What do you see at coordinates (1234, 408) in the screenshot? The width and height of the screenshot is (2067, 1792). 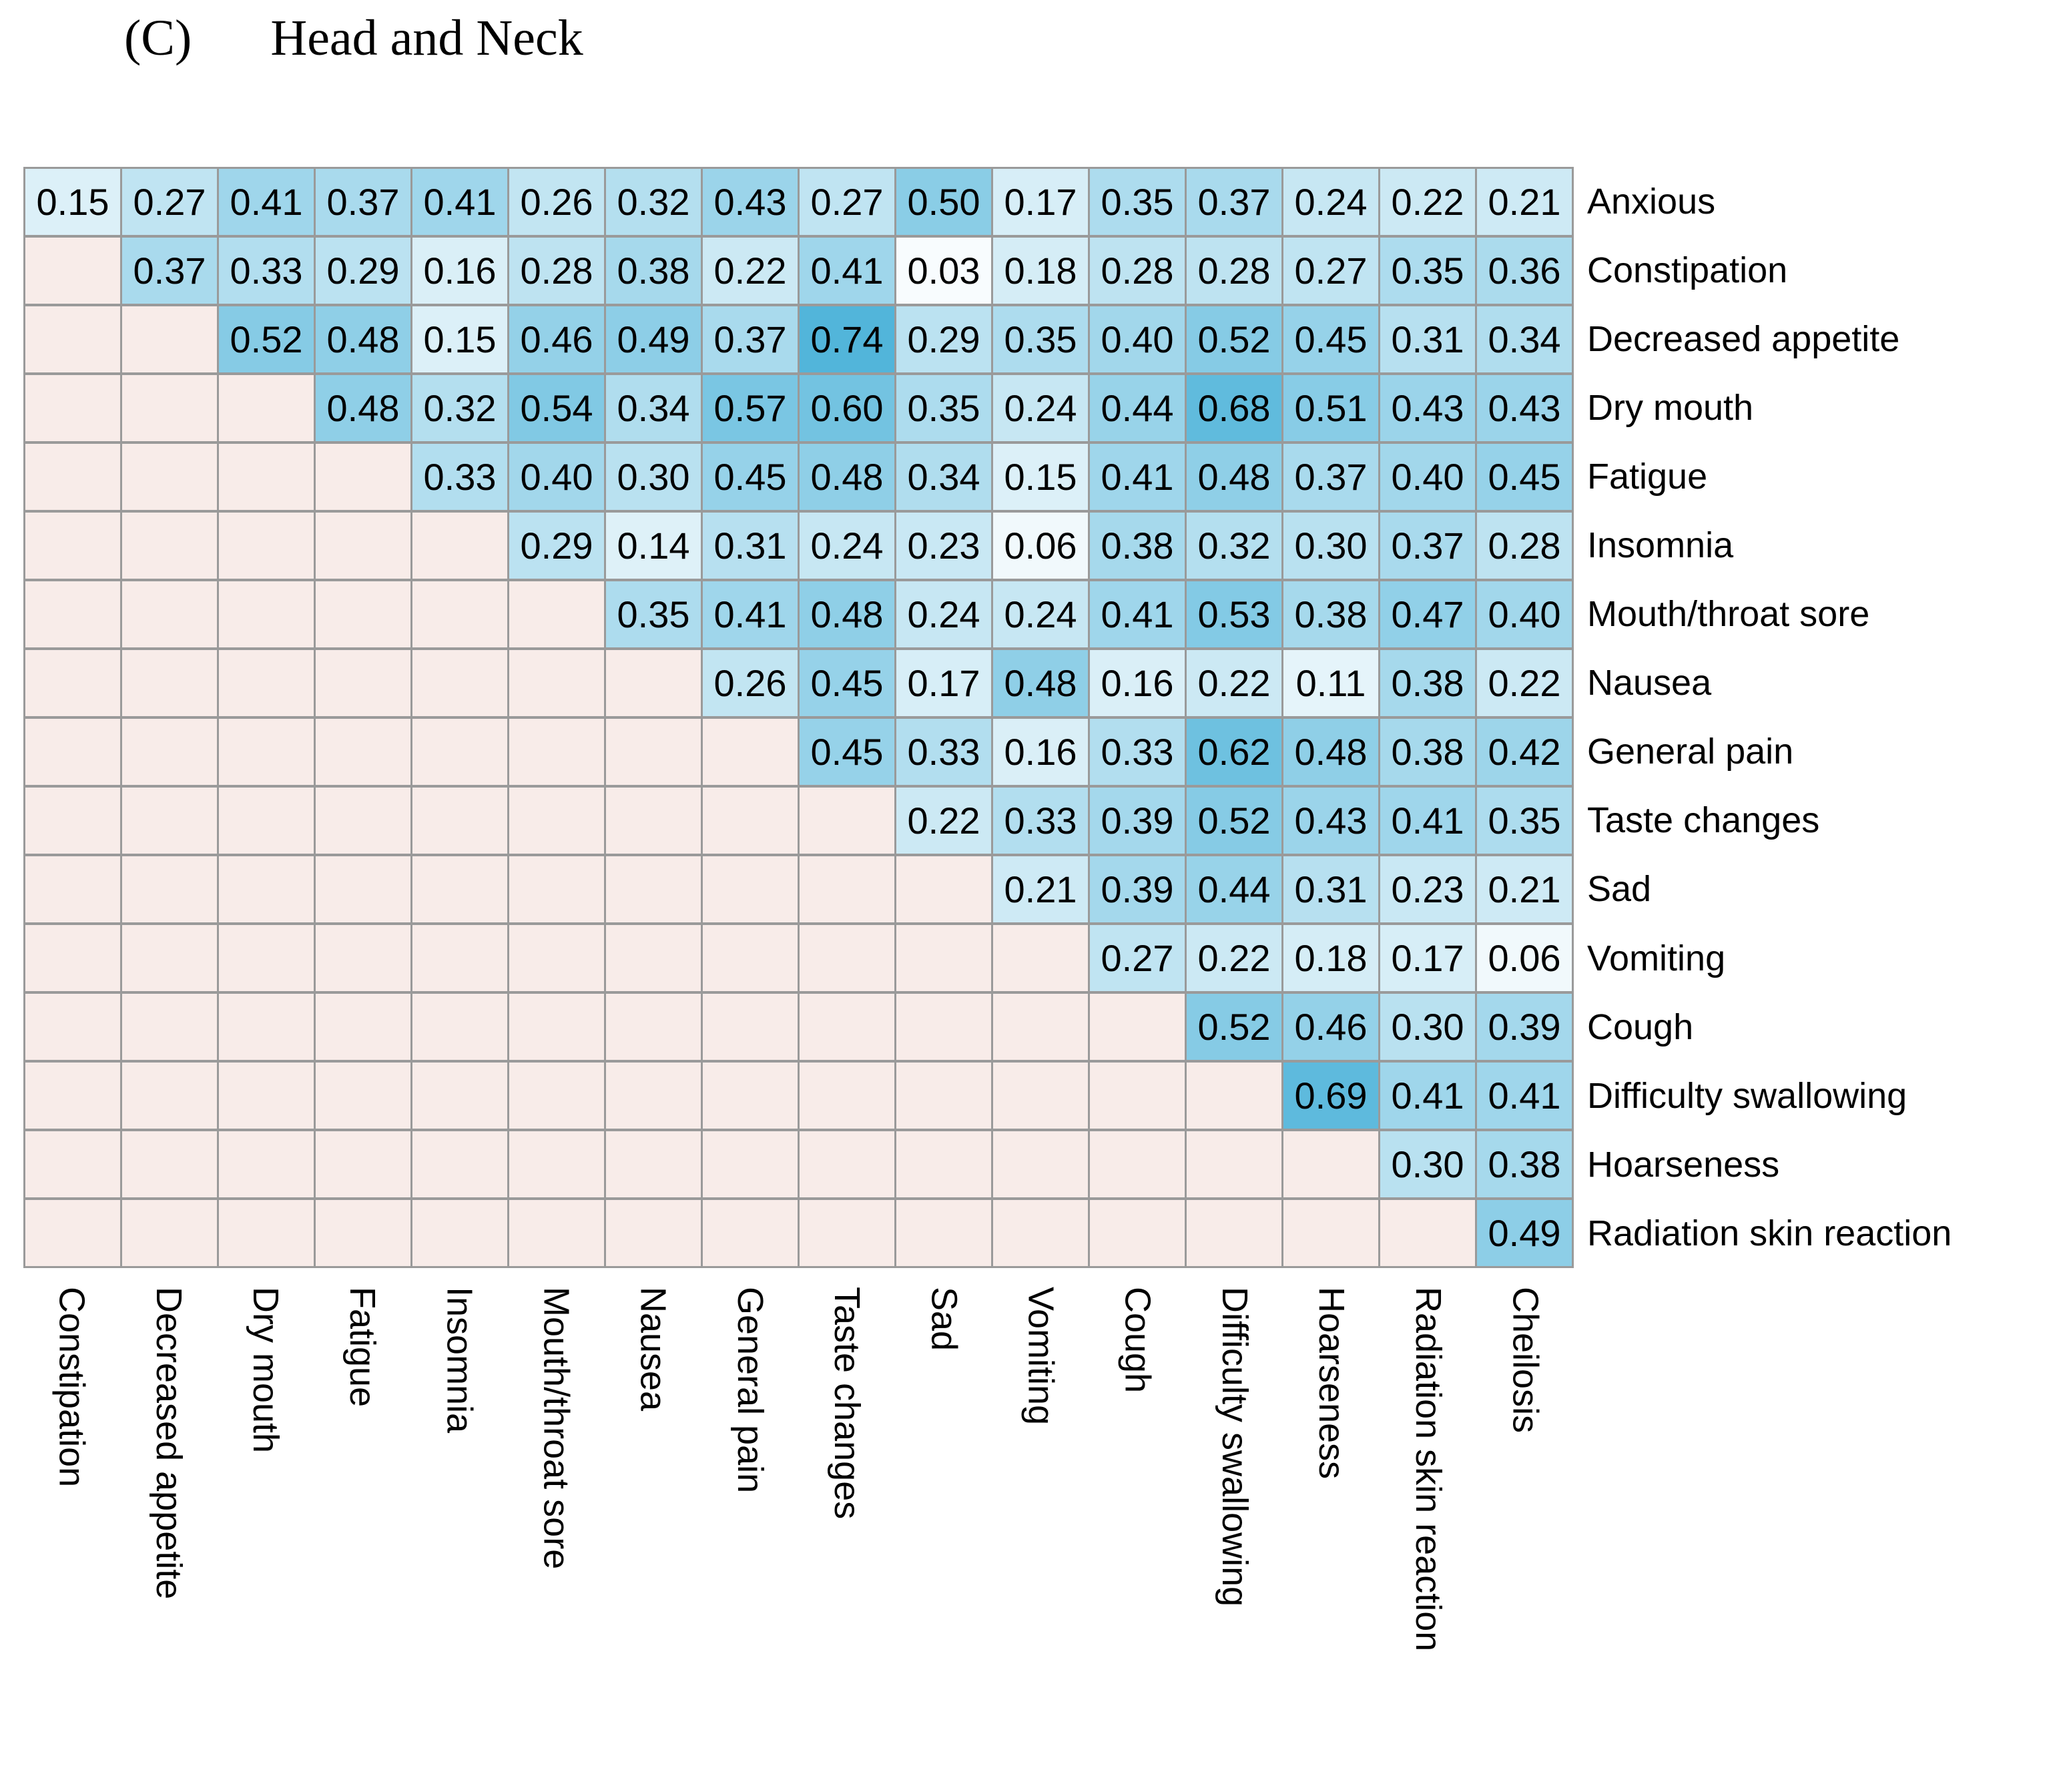 I see `heatmap-cell: 0.68` at bounding box center [1234, 408].